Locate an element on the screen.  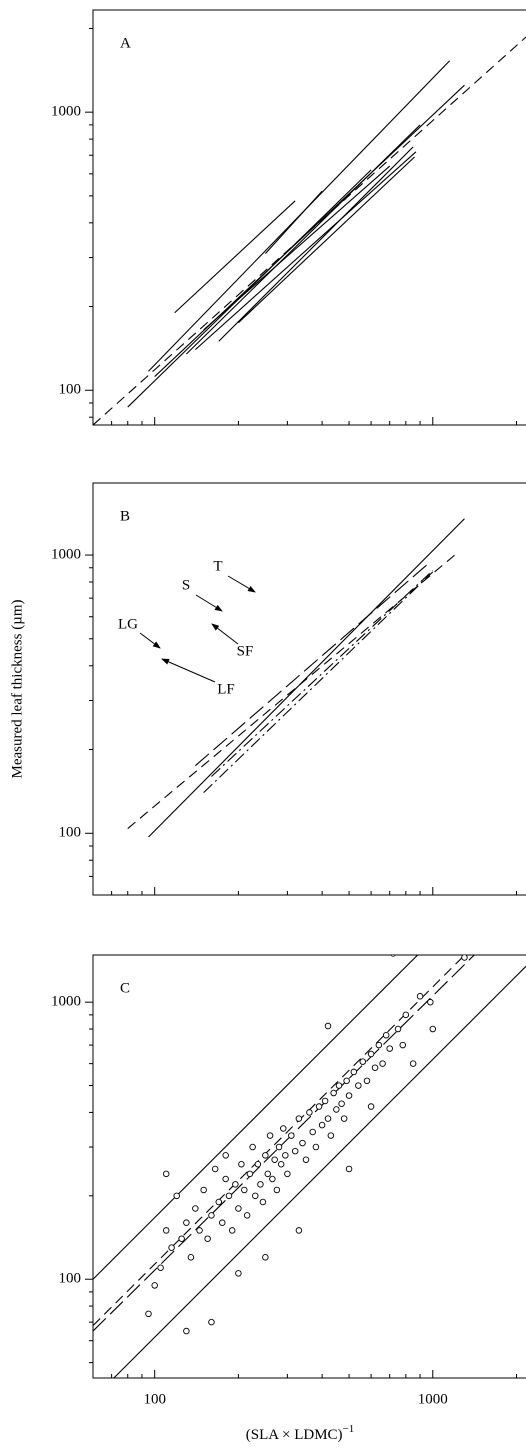
annotation: LF is located at coordinates (226, 689).